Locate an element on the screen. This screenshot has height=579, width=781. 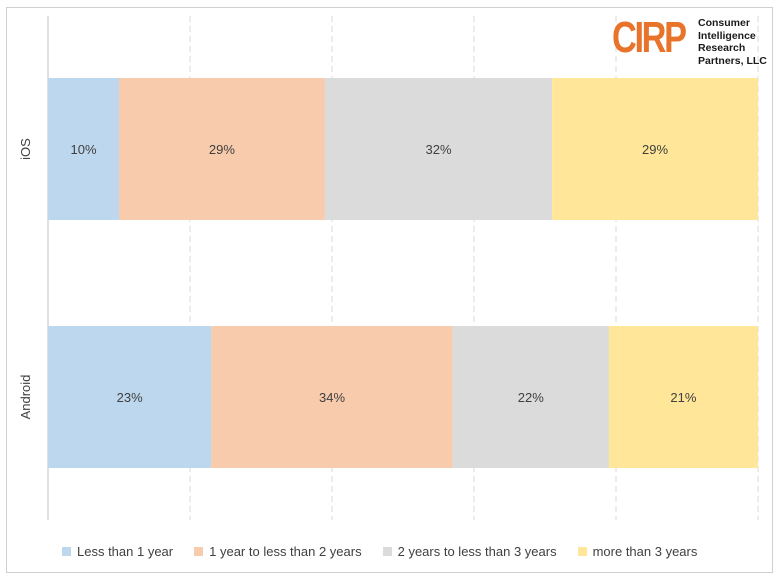
category-label: iOS is located at coordinates (25, 149).